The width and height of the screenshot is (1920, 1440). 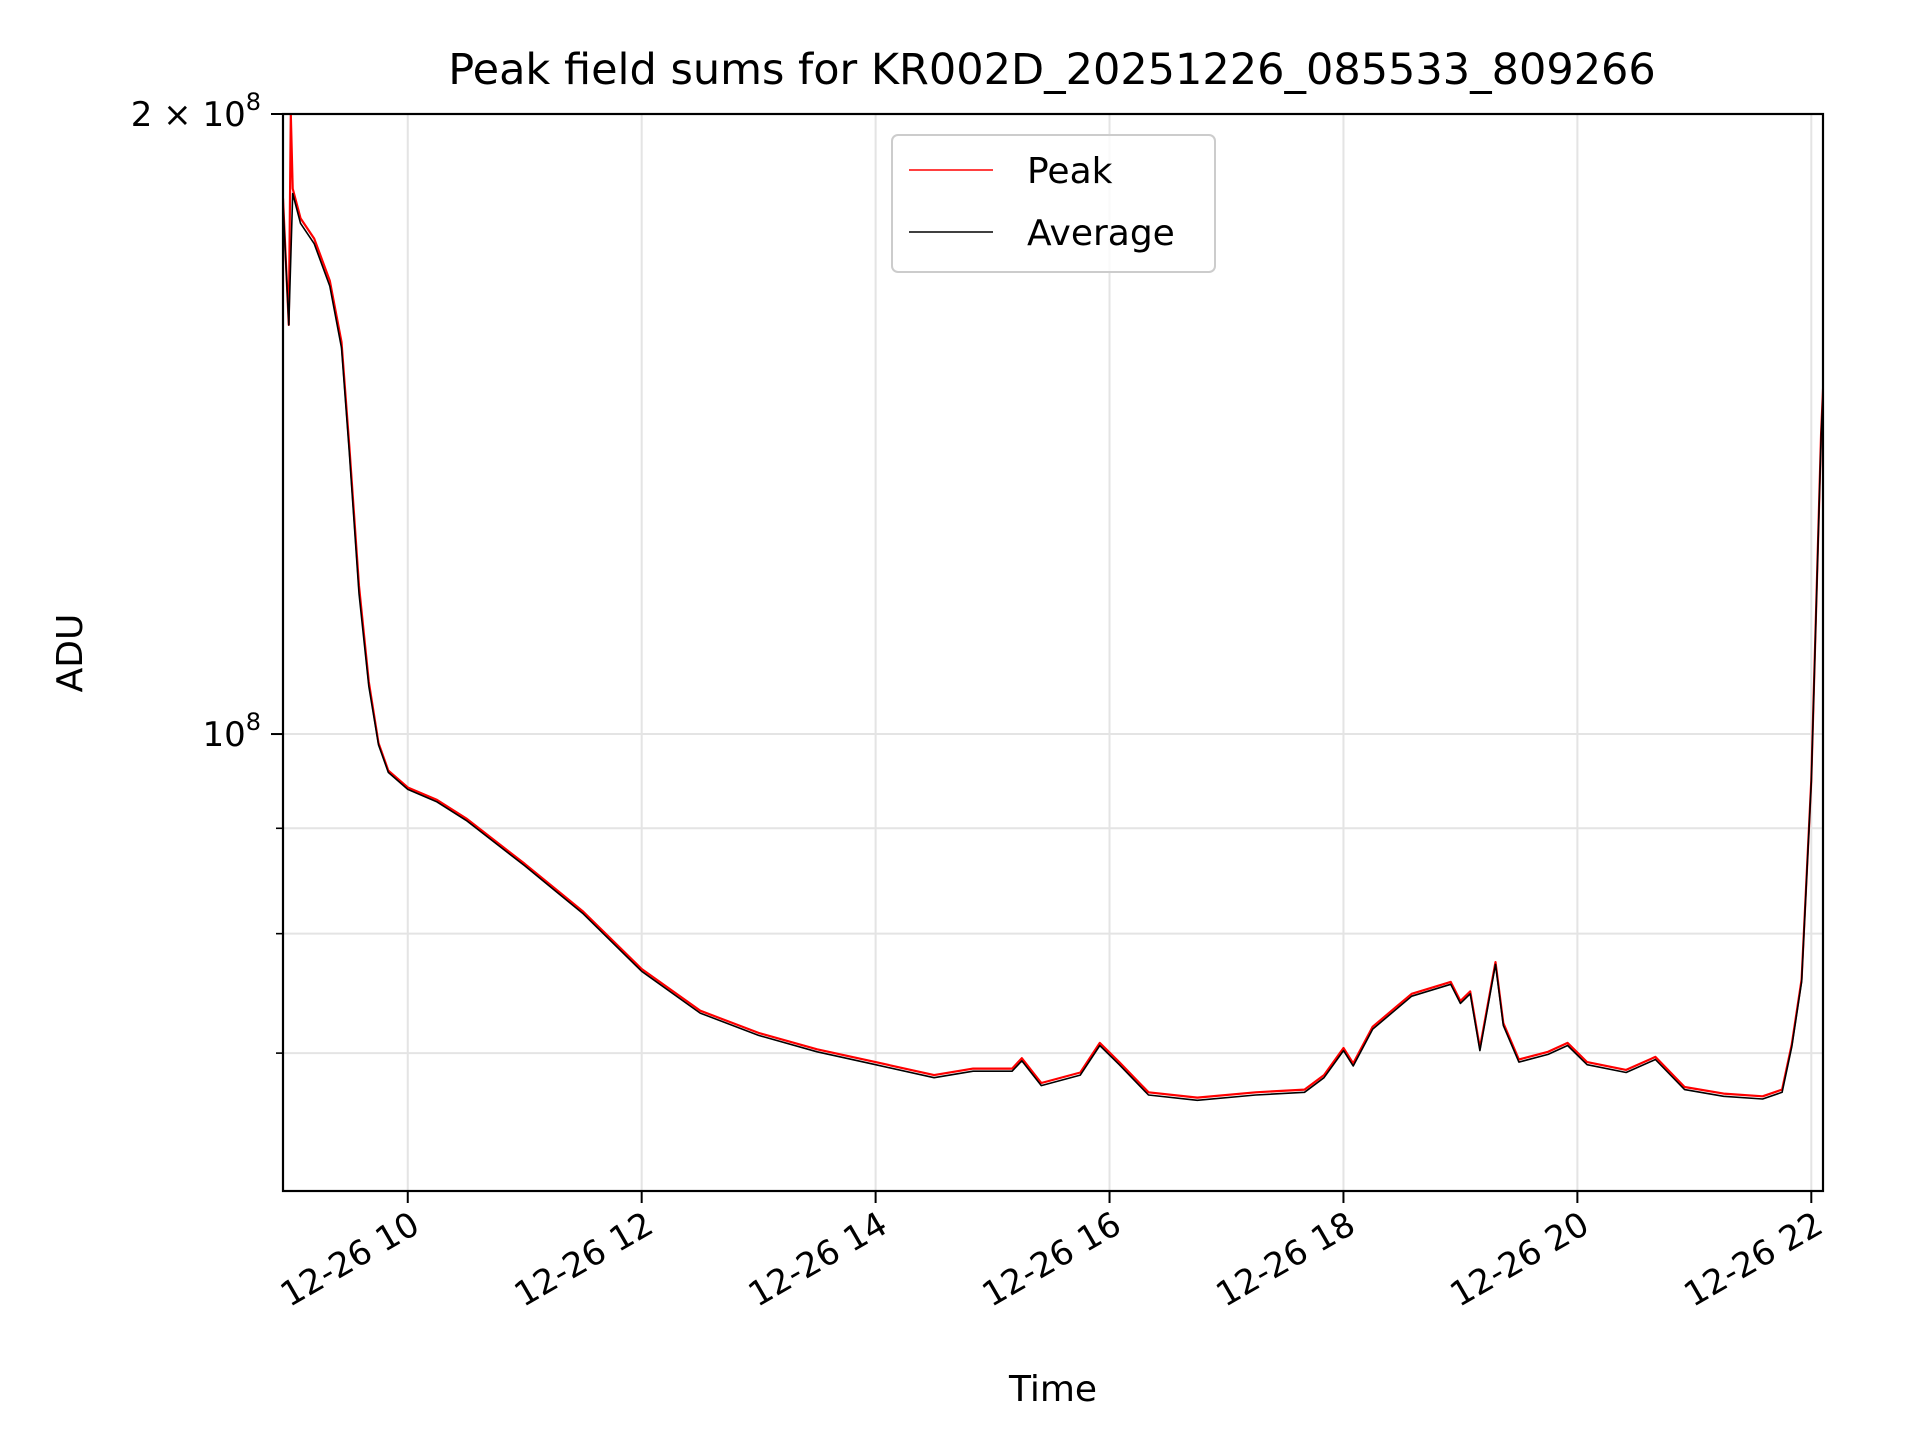 What do you see at coordinates (1101, 233) in the screenshot?
I see `legend-label-average: Average` at bounding box center [1101, 233].